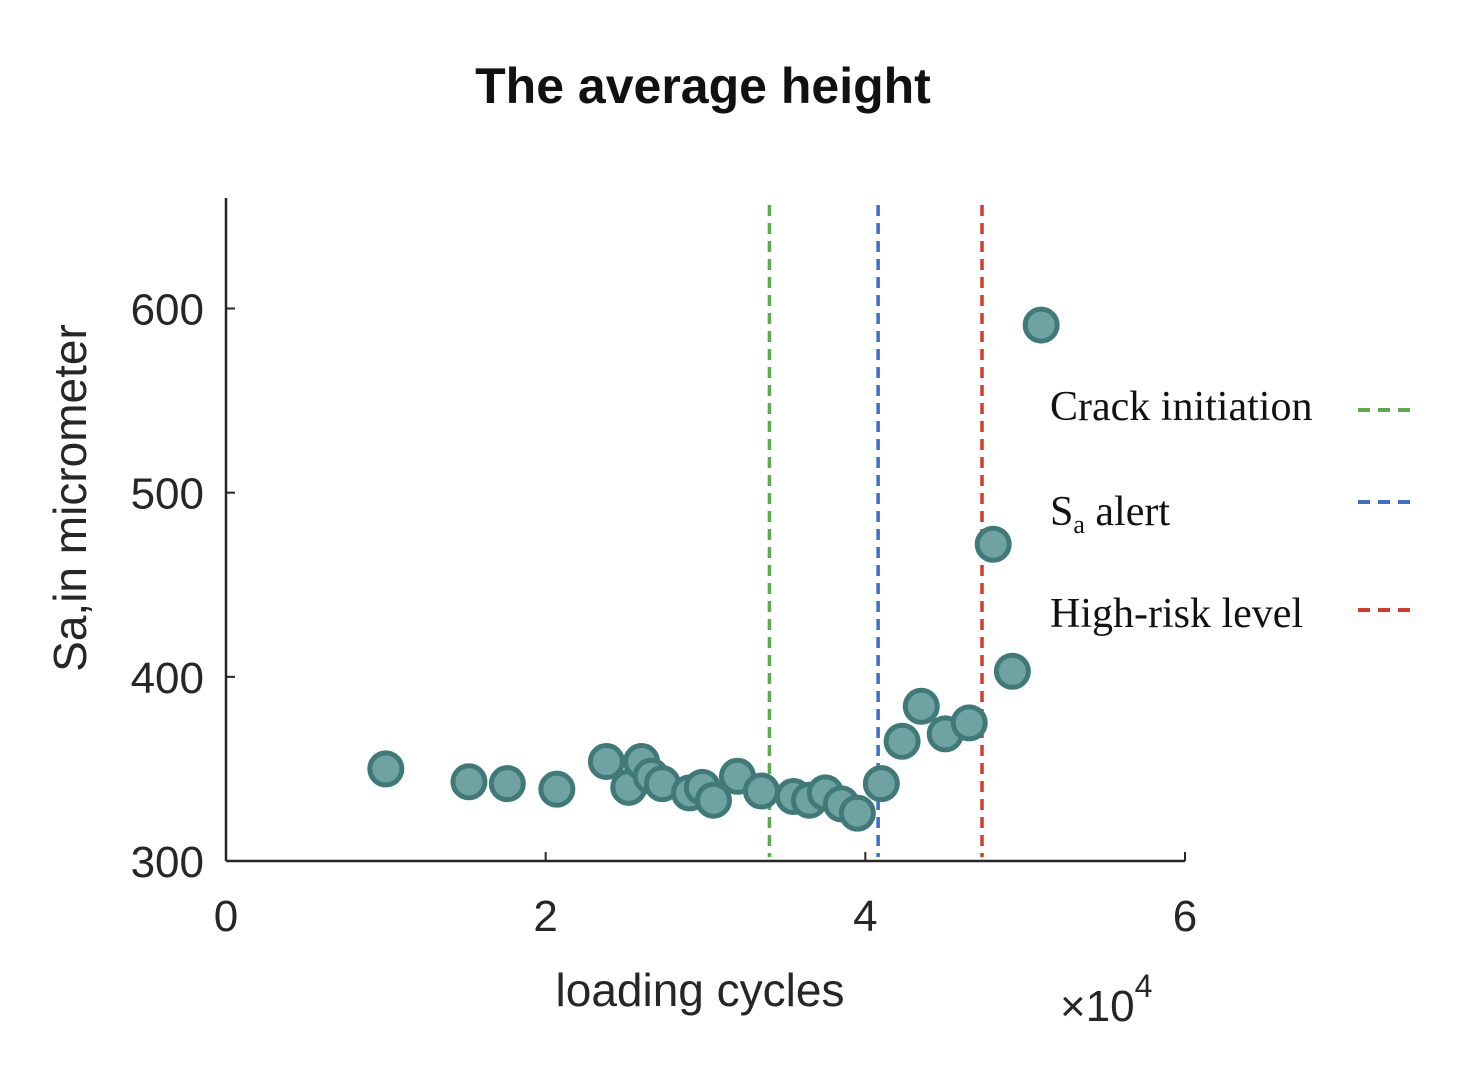 The height and width of the screenshot is (1076, 1476). Describe the element at coordinates (167, 310) in the screenshot. I see `y-tick-label: 600` at that location.